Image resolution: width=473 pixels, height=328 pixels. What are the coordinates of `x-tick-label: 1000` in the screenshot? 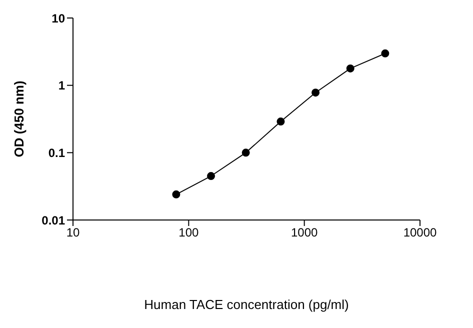 It's located at (304, 233).